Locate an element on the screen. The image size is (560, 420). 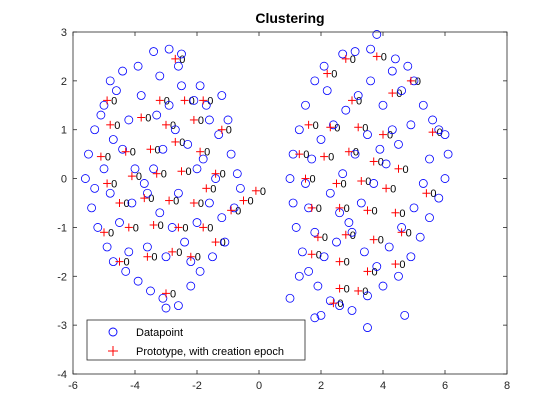
x-tick-label: -6 is located at coordinates (73, 386).